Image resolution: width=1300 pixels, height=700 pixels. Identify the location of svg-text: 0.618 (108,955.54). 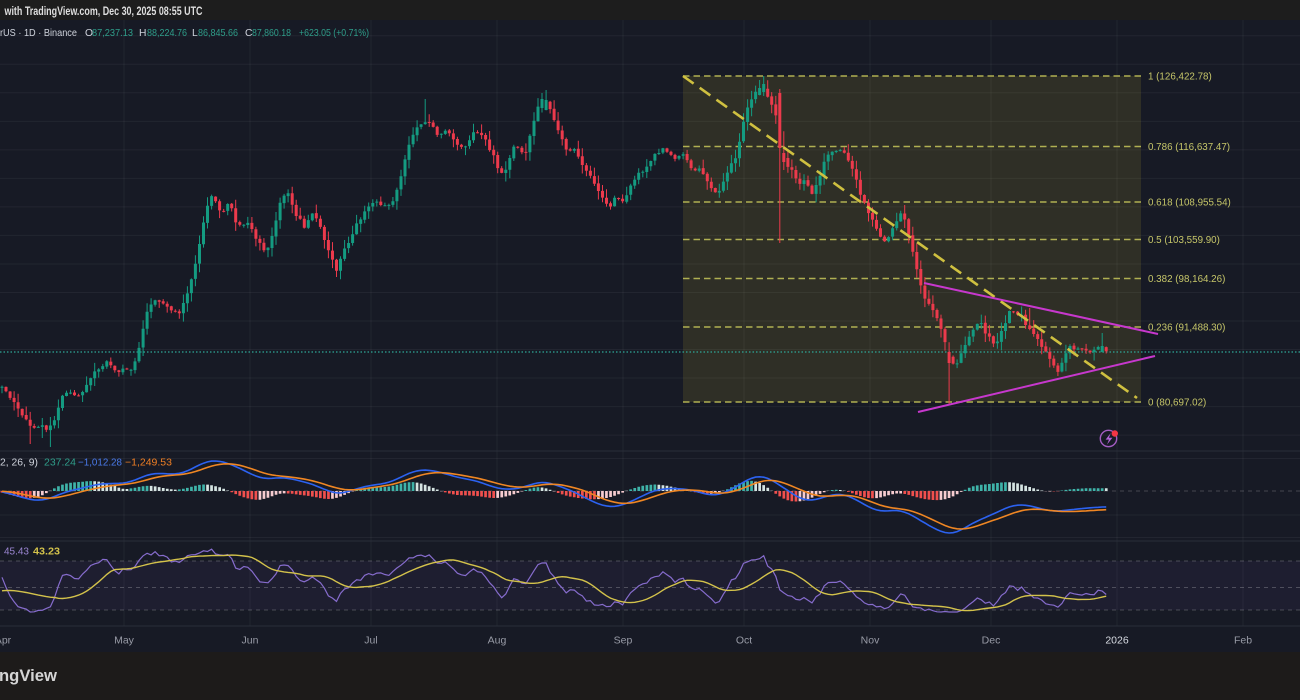
(1189, 203).